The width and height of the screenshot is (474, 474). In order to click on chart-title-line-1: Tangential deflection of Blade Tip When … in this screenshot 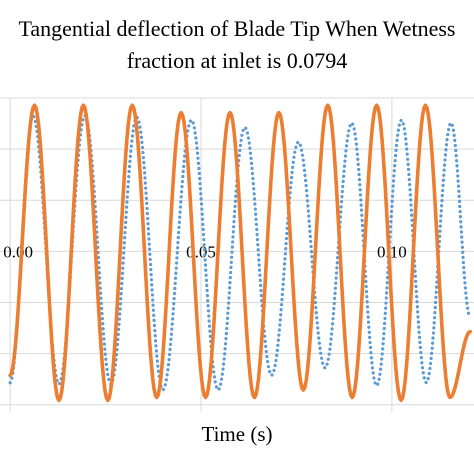, I will do `click(237, 28)`.